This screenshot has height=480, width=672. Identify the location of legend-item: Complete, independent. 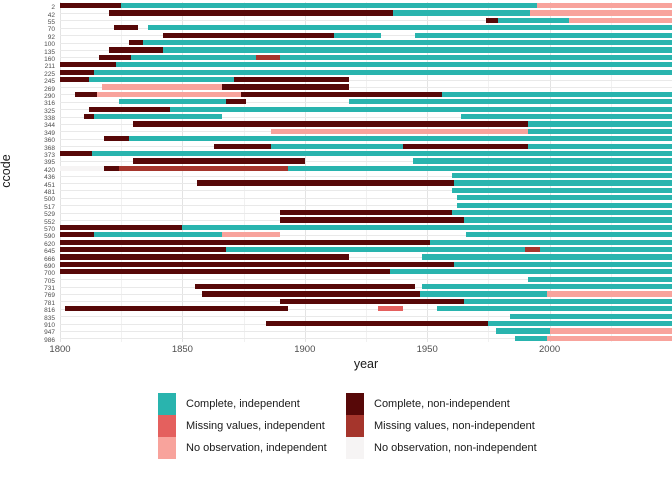
(252, 404).